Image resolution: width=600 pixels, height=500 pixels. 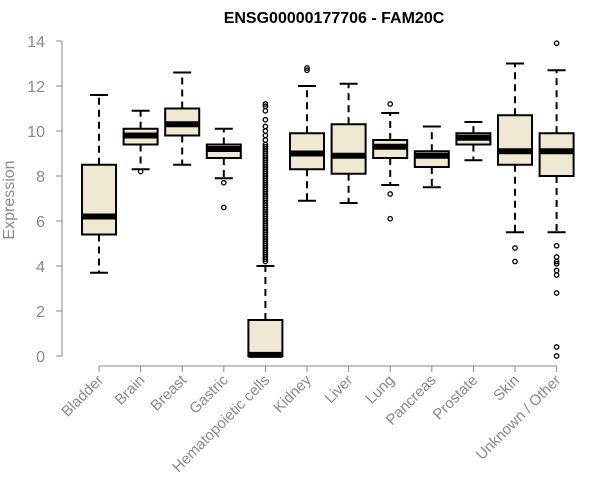 What do you see at coordinates (82, 396) in the screenshot?
I see `x-tick-label: Bladder` at bounding box center [82, 396].